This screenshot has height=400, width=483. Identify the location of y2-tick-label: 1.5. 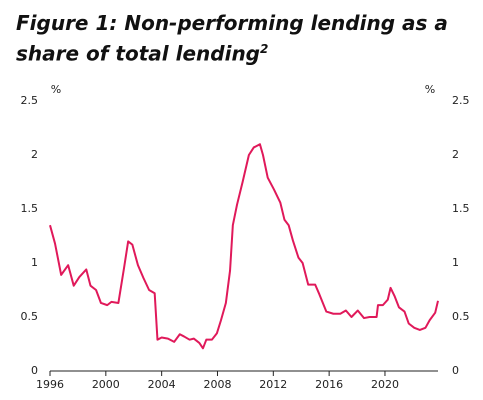
(461, 208).